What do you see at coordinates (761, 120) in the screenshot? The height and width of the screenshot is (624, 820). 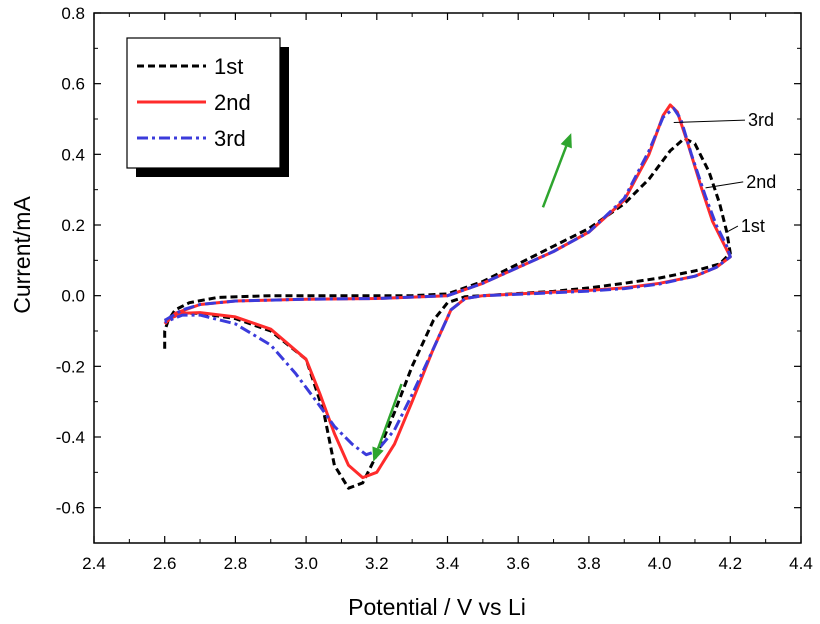 I see `annotation-label: 3rd` at bounding box center [761, 120].